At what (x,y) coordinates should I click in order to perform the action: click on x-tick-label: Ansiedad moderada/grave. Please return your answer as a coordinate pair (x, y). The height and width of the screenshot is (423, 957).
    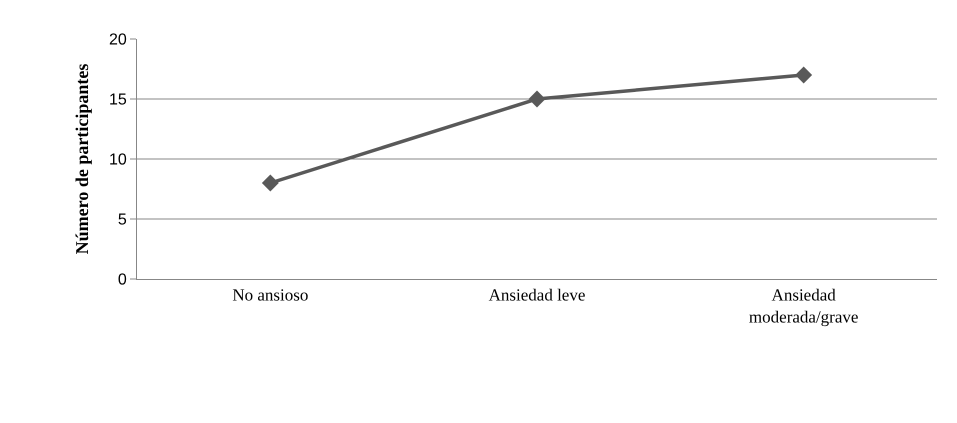
    Looking at the image, I should click on (803, 305).